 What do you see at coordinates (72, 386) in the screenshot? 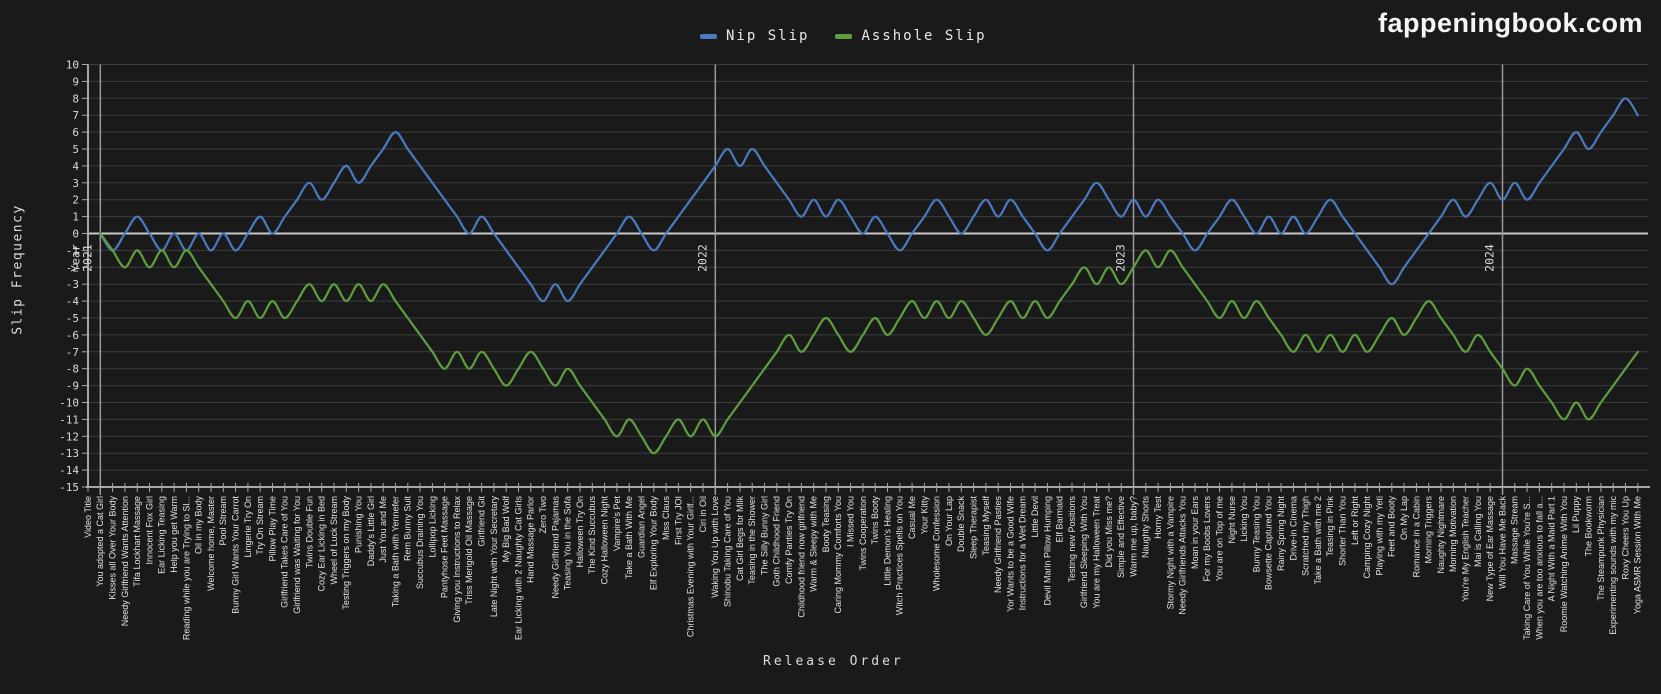
I see `y-tick-label: -9` at bounding box center [72, 386].